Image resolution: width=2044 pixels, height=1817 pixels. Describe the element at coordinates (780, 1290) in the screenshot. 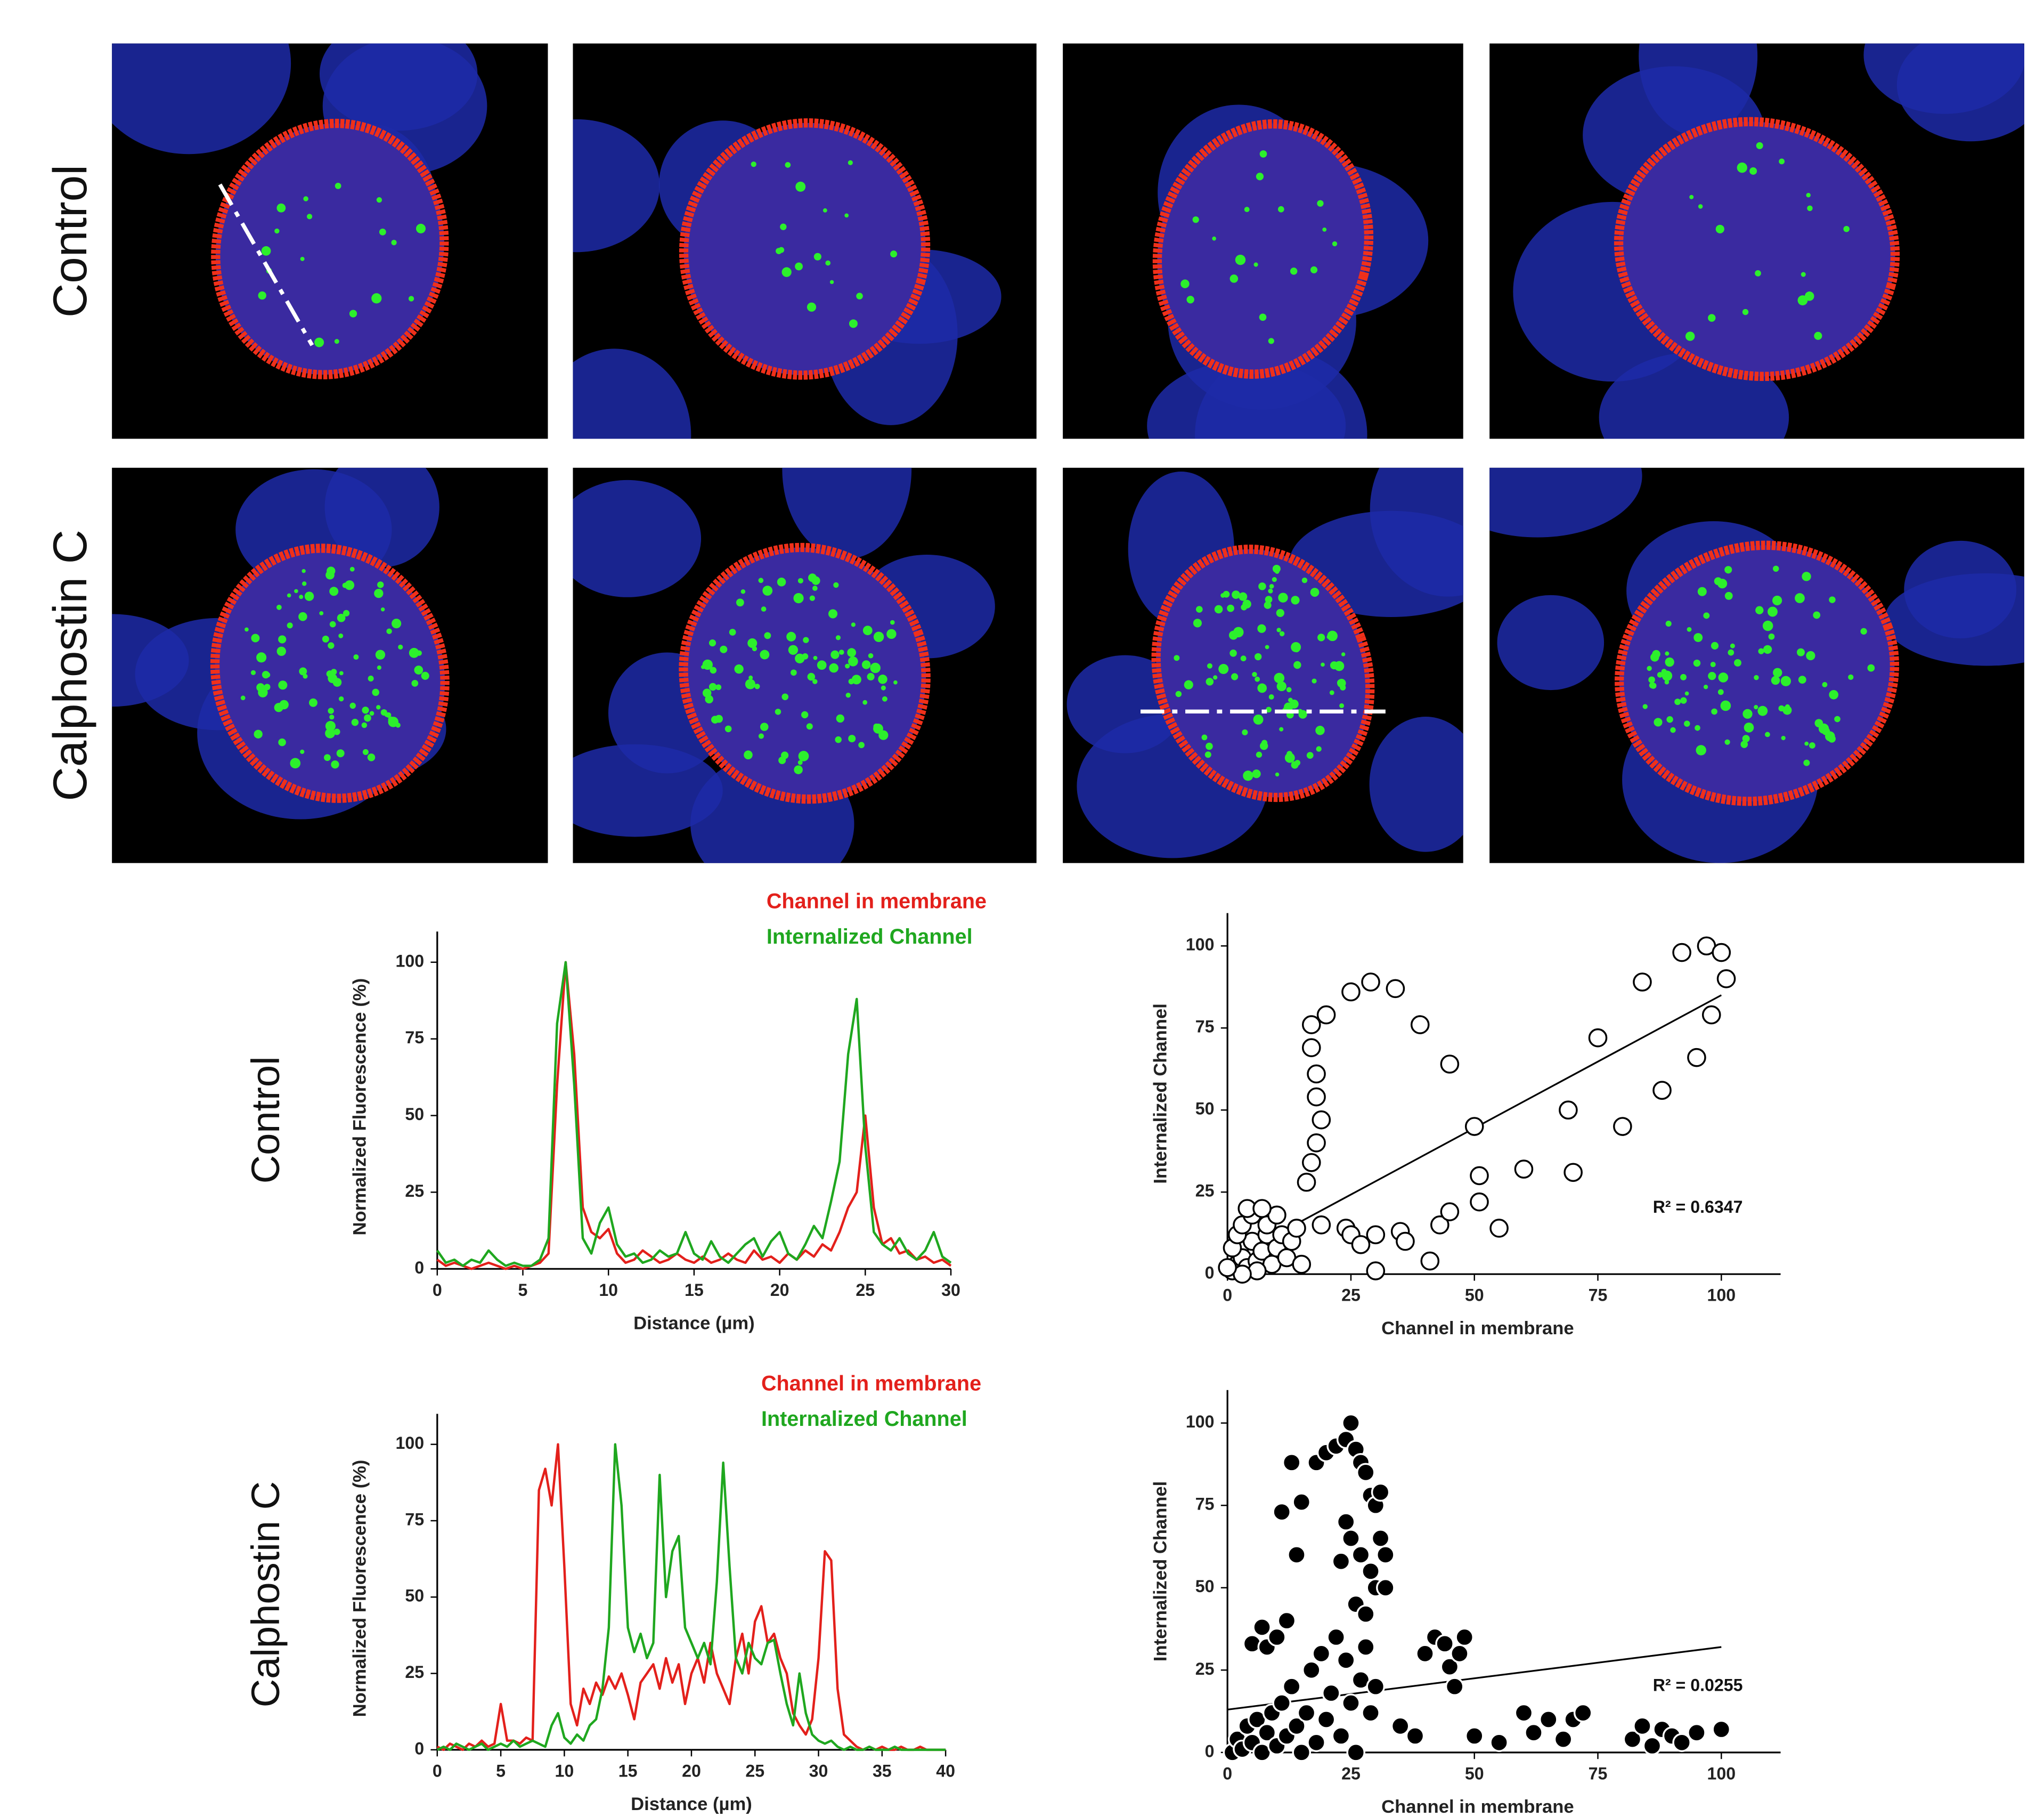

I see `x-tick-label: 20` at that location.